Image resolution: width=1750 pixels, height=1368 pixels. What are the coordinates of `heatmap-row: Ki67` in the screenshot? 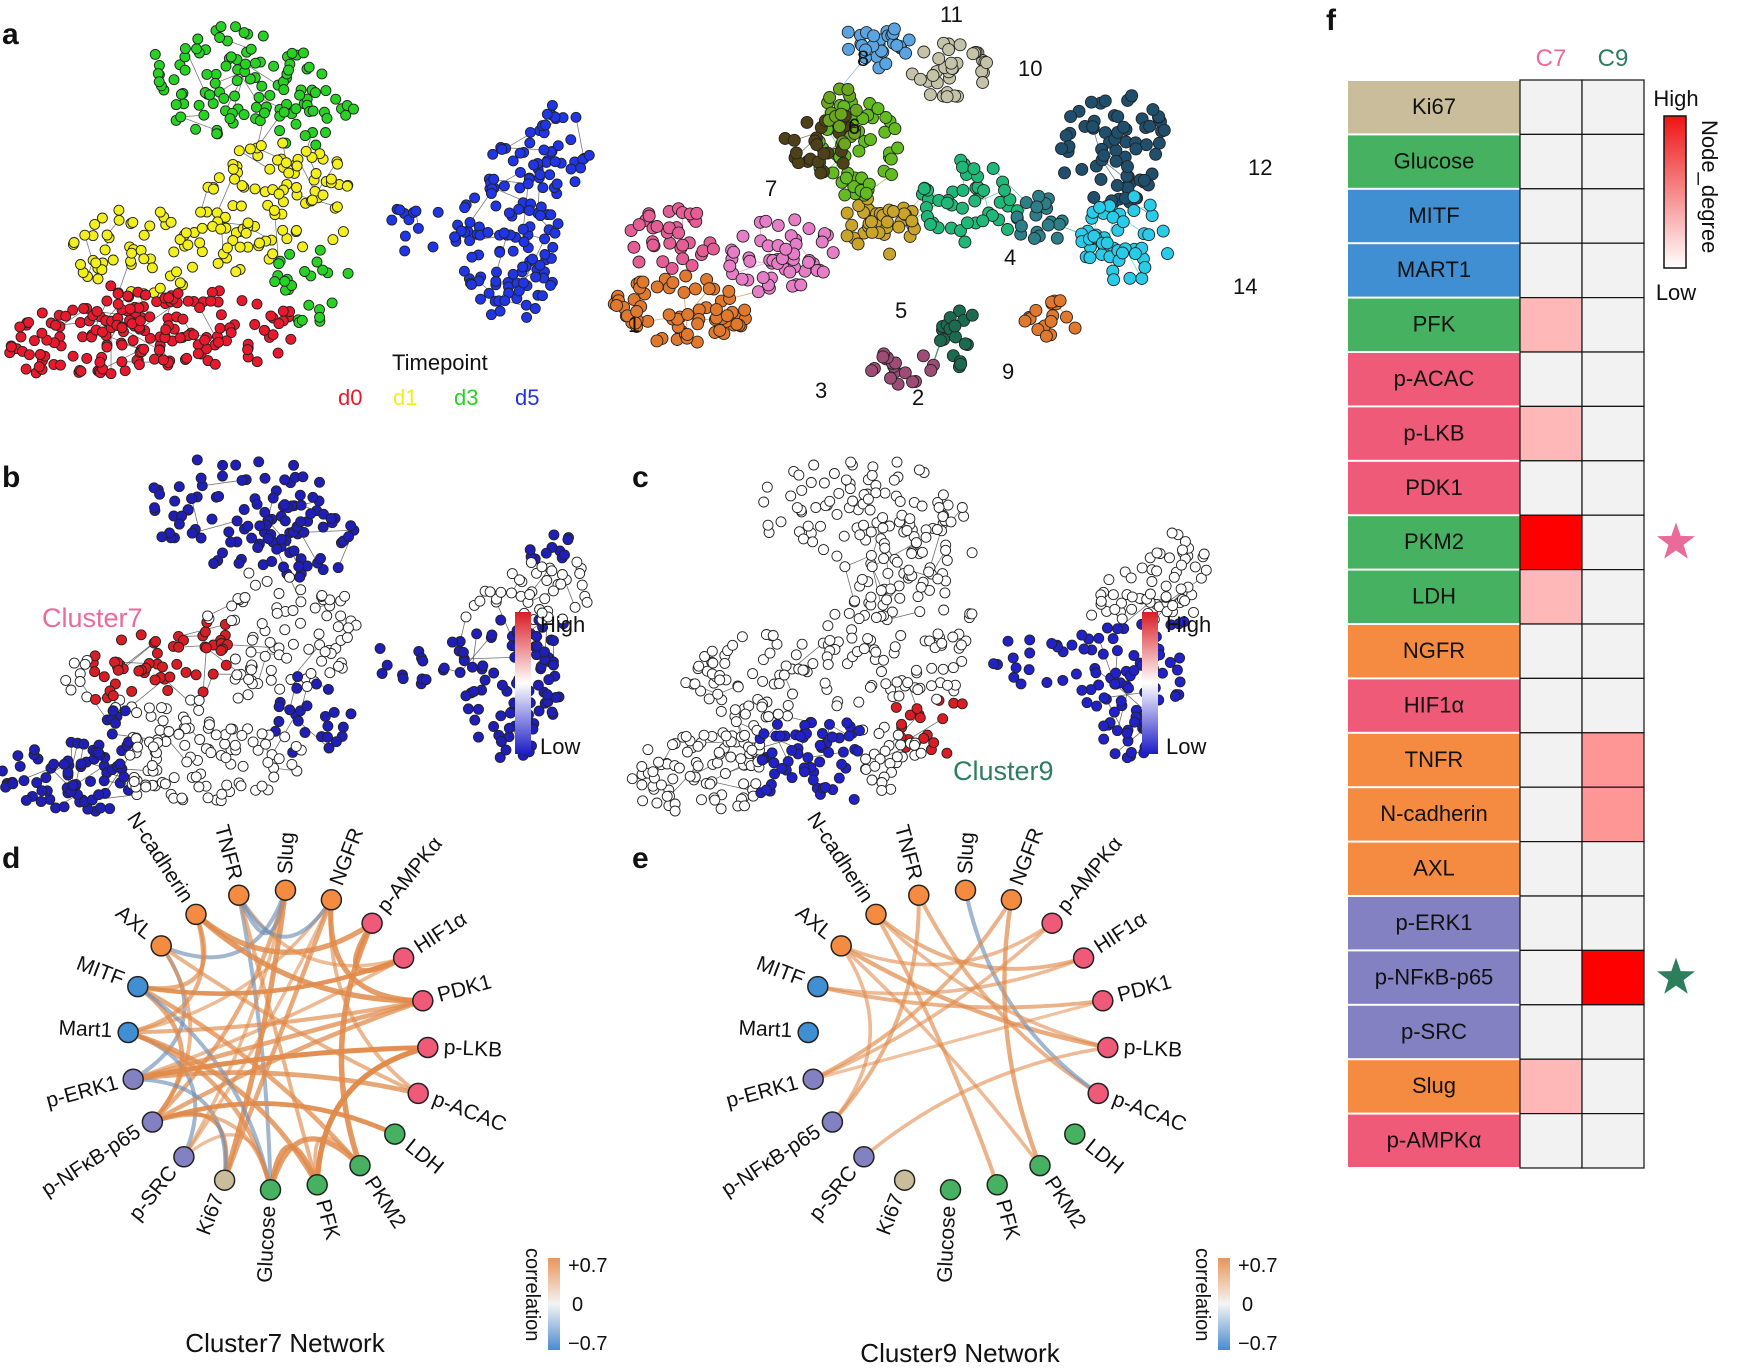 It's located at (1496, 107).